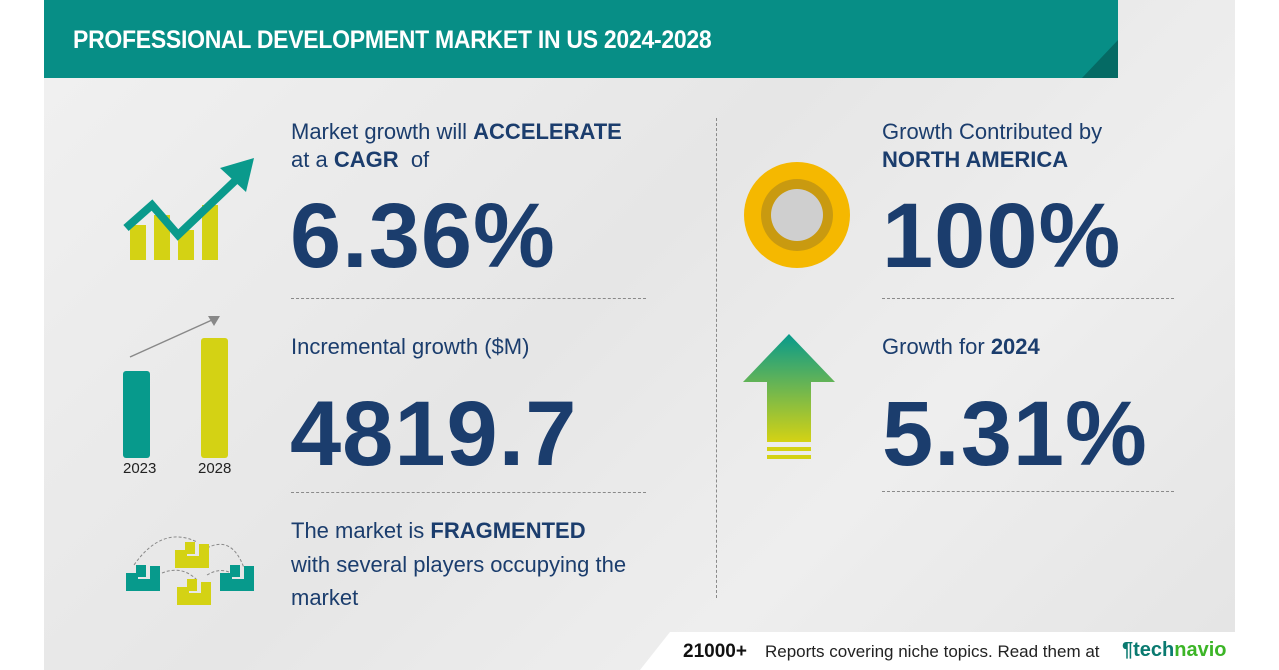 Image resolution: width=1279 pixels, height=670 pixels. What do you see at coordinates (789, 396) in the screenshot?
I see `up-arrow-icon` at bounding box center [789, 396].